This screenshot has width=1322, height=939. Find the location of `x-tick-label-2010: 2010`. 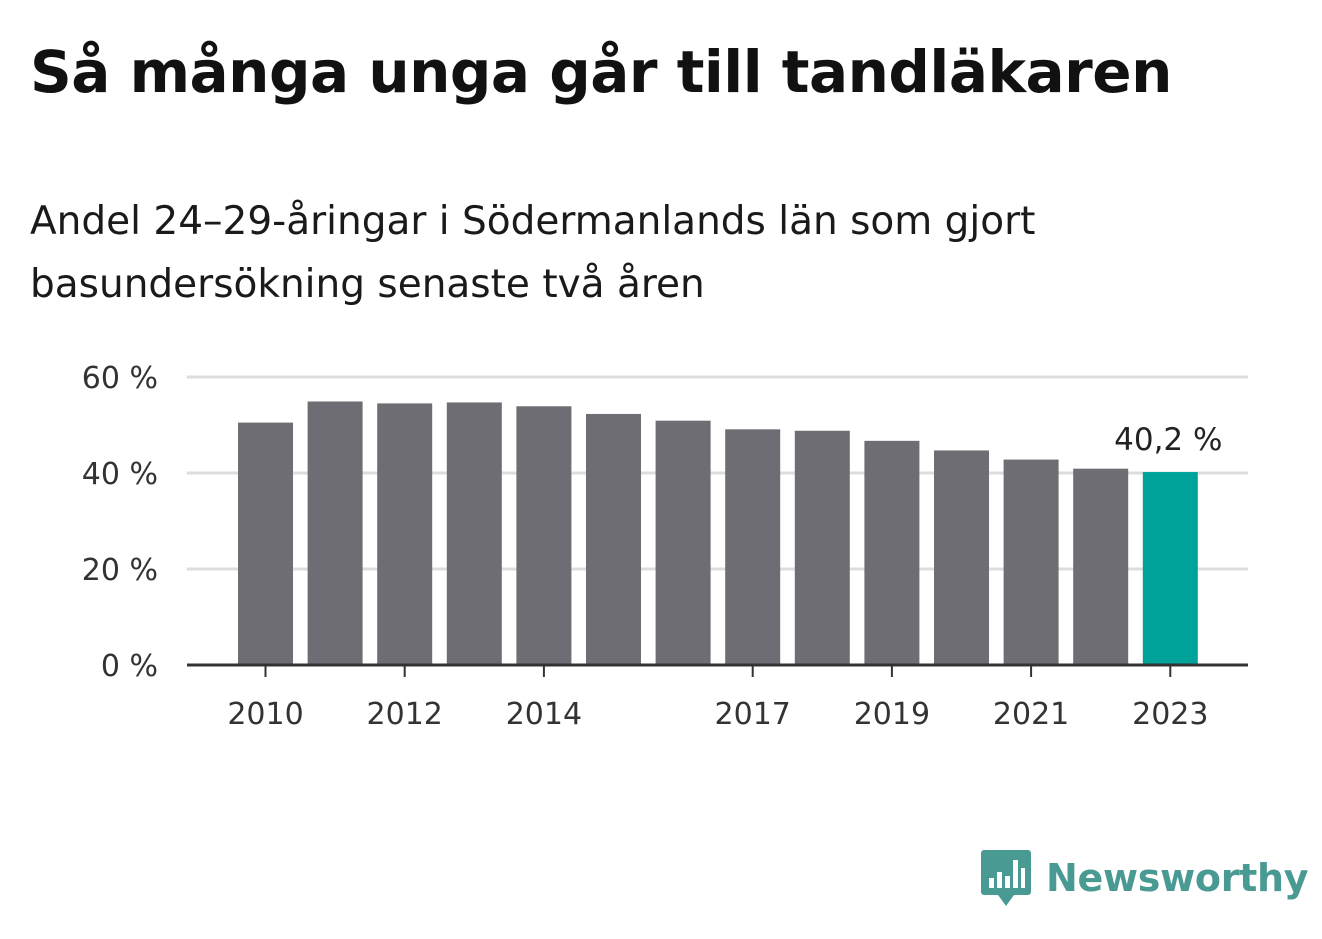

x-tick-label-2010: 2010 is located at coordinates (265, 714).